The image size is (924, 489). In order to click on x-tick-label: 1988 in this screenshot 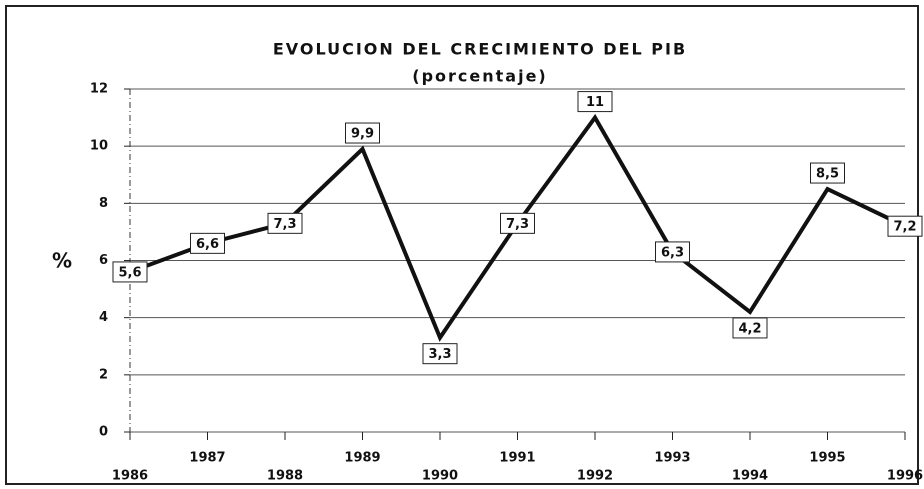, I will do `click(285, 476)`.